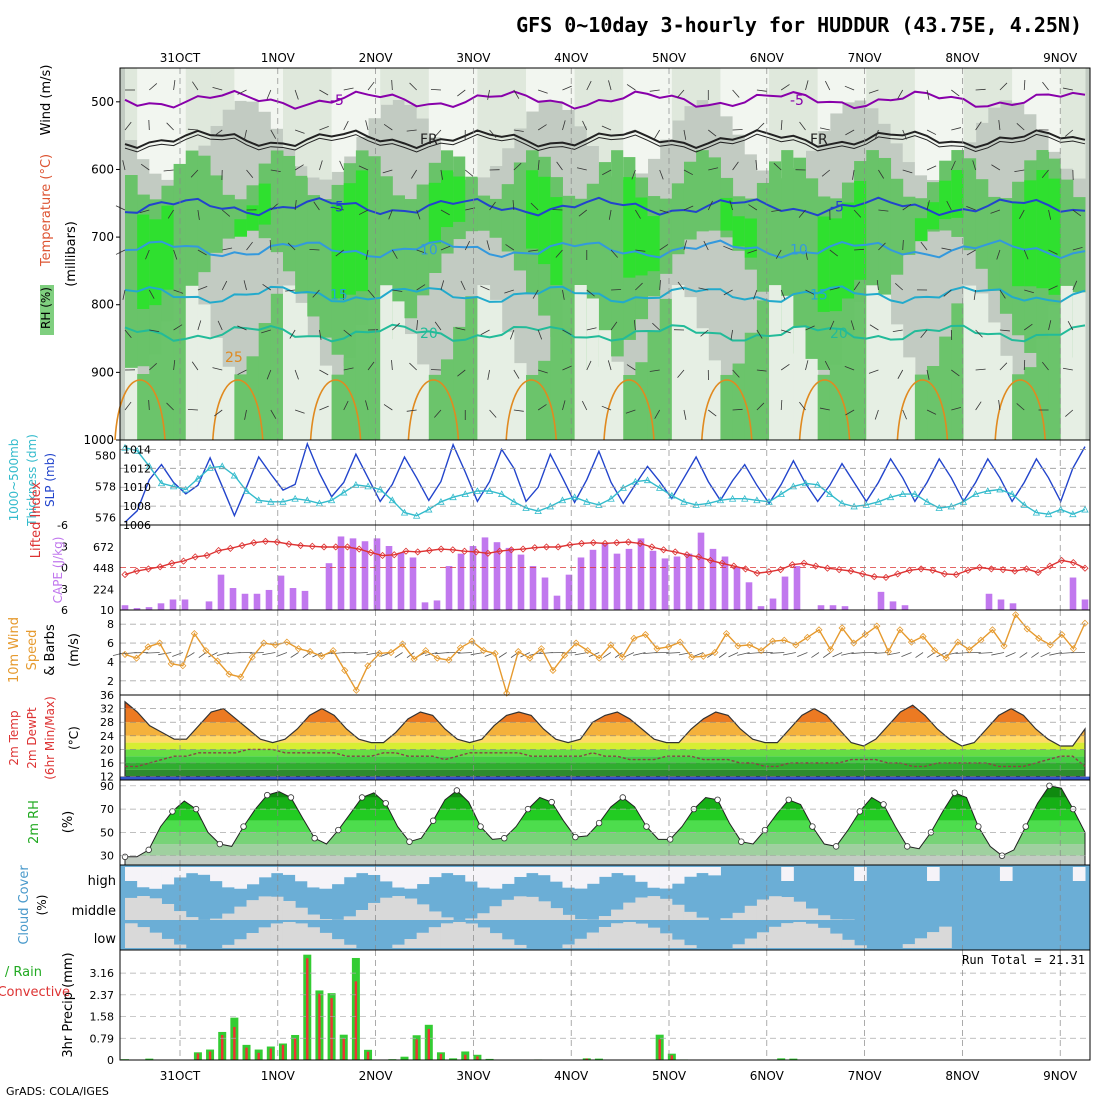 This screenshot has width=1100, height=1104. What do you see at coordinates (107, 832) in the screenshot?
I see `rh-tick: 50` at bounding box center [107, 832].